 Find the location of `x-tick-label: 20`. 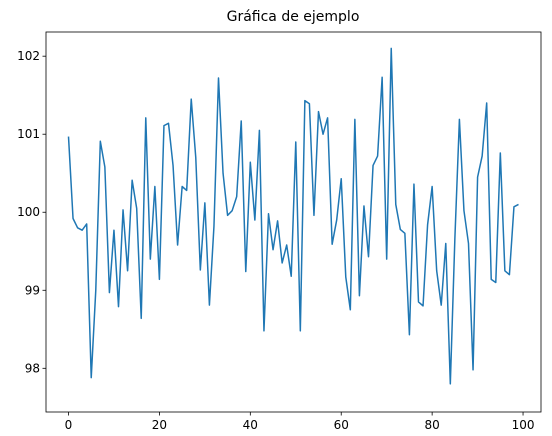

x-tick-label: 20 is located at coordinates (159, 425).